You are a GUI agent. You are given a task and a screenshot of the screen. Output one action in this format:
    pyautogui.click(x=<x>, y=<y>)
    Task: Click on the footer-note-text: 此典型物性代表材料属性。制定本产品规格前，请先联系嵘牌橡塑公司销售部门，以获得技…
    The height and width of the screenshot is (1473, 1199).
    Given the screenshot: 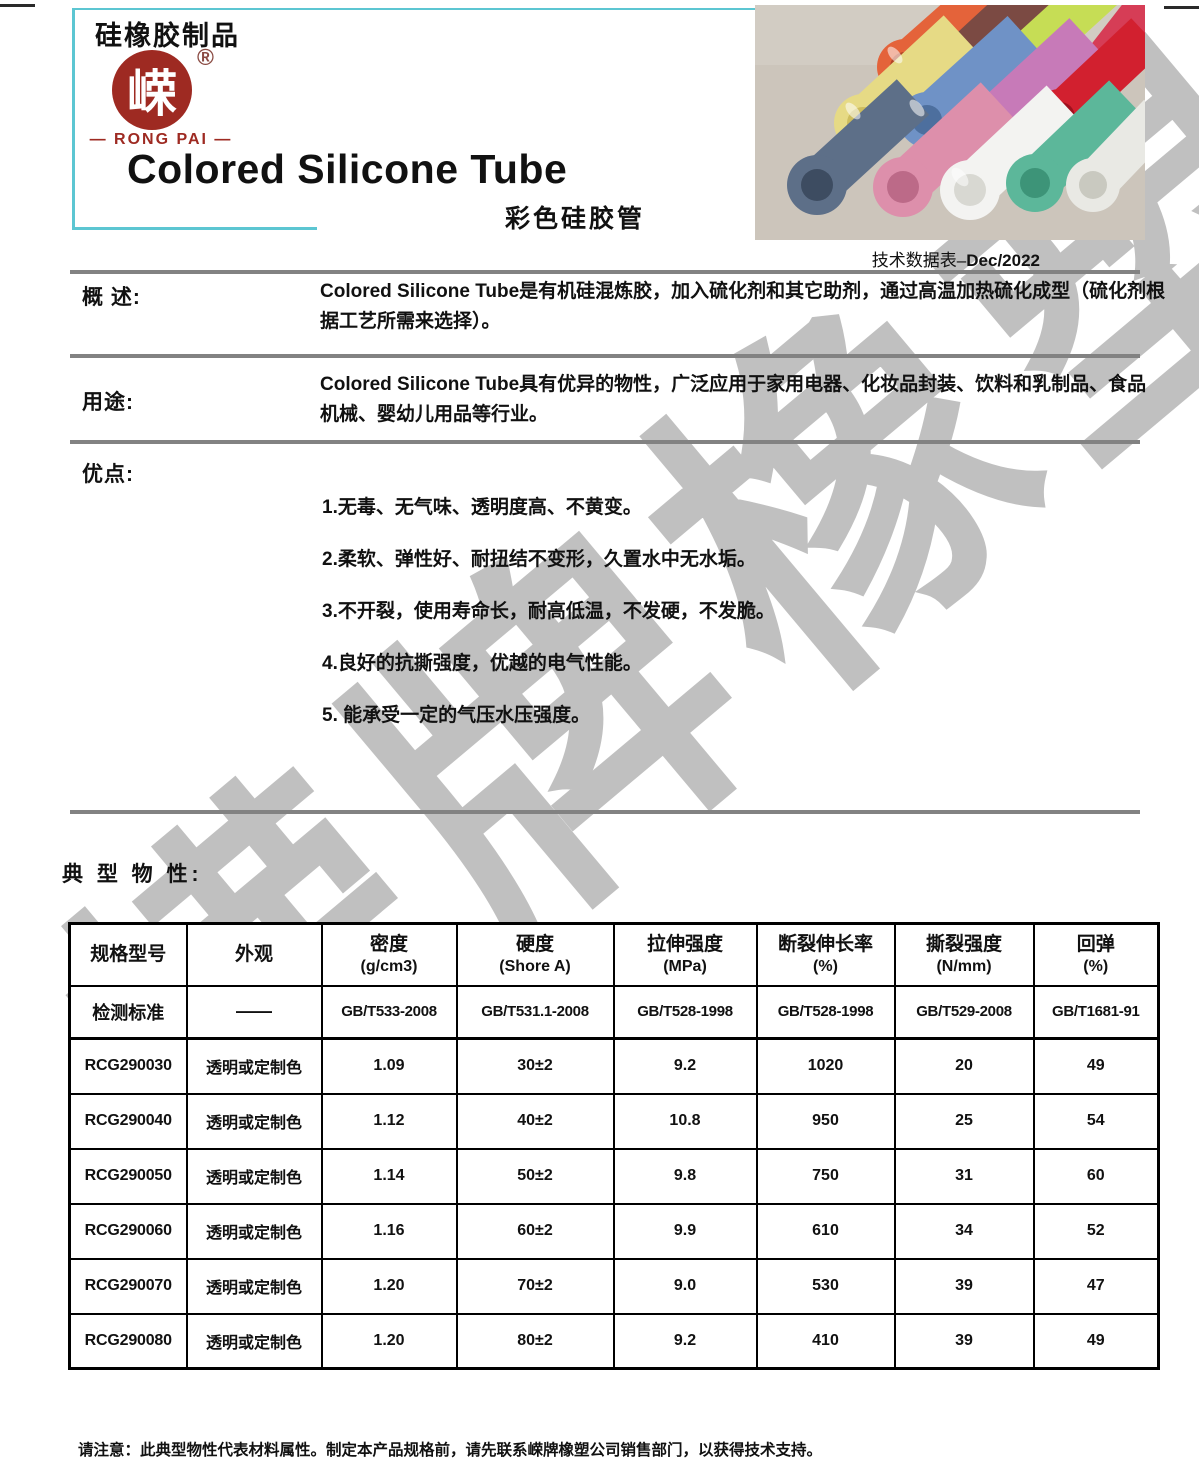 What is the action you would take?
    pyautogui.click(x=481, y=1450)
    